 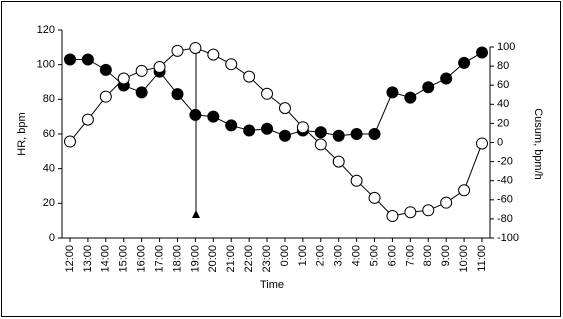 What do you see at coordinates (500, 142) in the screenshot?
I see `y2-tick-label: 0` at bounding box center [500, 142].